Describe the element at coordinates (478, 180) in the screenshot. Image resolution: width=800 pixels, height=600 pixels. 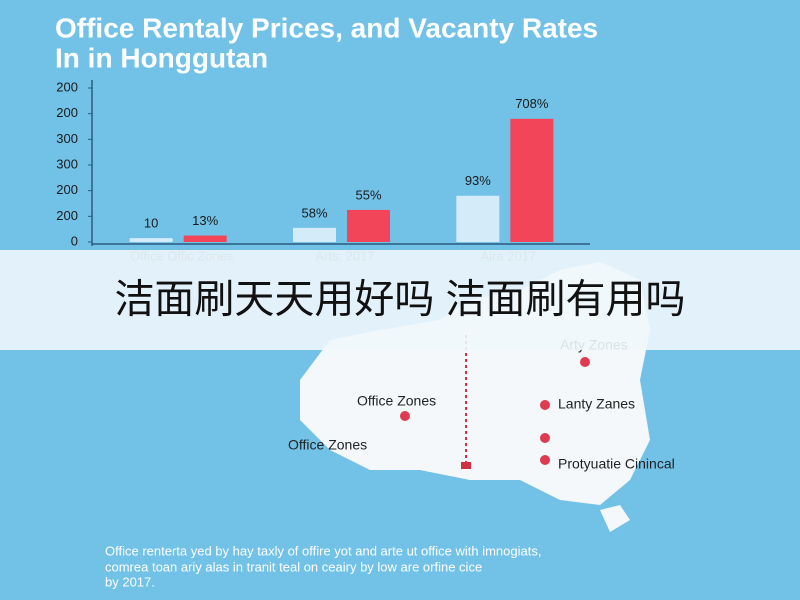
I see `bar-annotation: 93%` at that location.